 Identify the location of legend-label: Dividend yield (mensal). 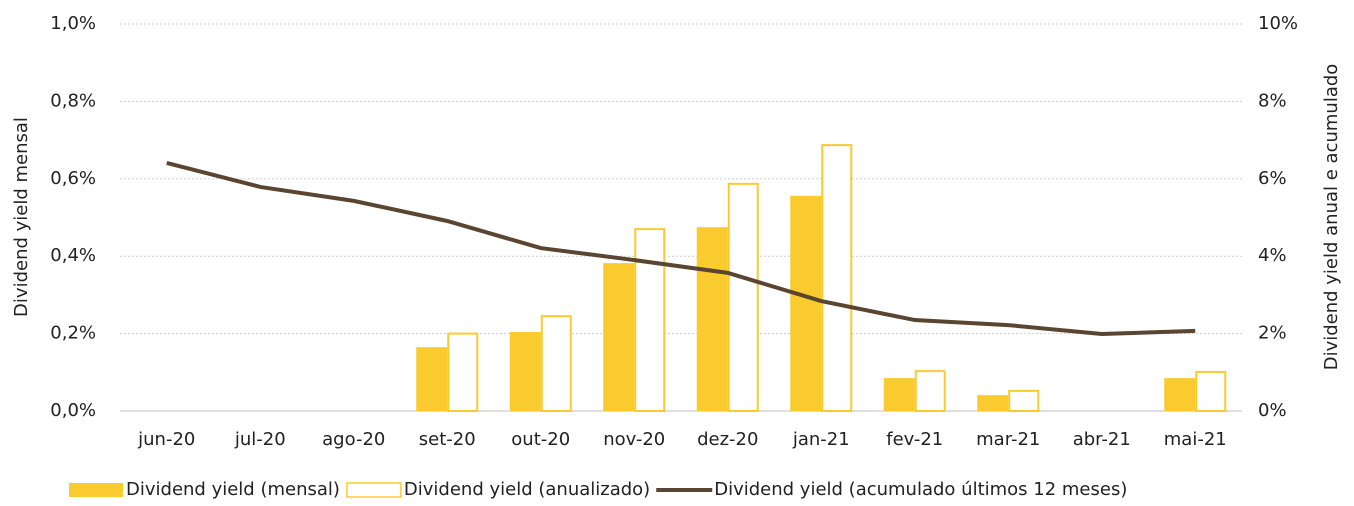
(233, 489).